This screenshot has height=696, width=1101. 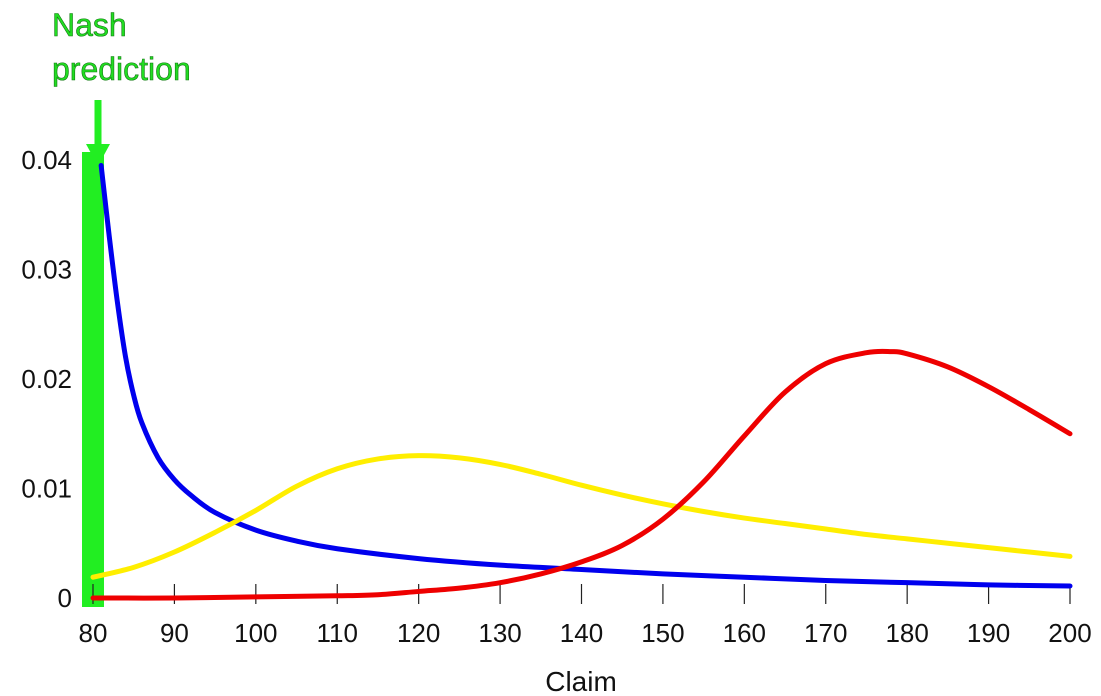 I want to click on x-tick-label: 80, so click(x=93, y=633).